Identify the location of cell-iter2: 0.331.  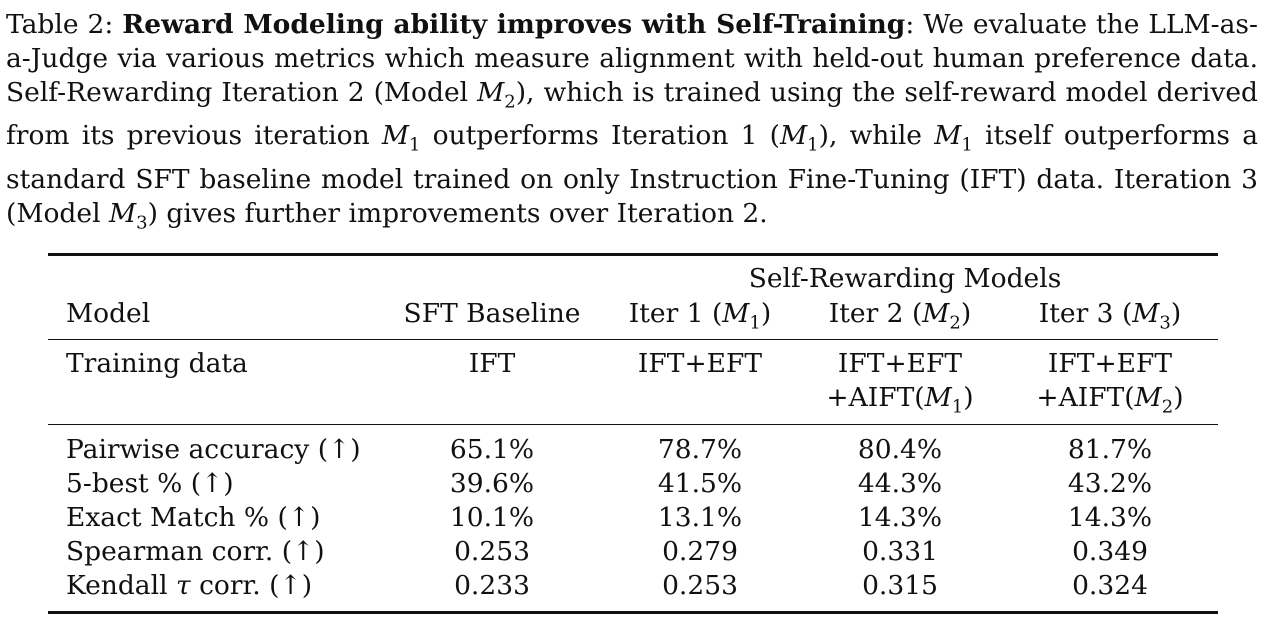
(900, 551).